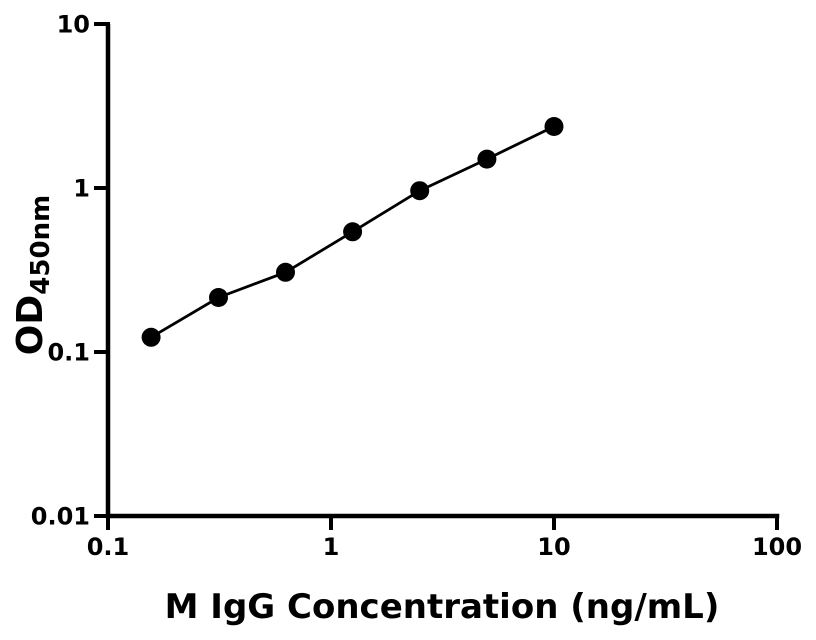 This screenshot has height=640, width=816. What do you see at coordinates (60, 517) in the screenshot?
I see `y-tick-label: 0.01` at bounding box center [60, 517].